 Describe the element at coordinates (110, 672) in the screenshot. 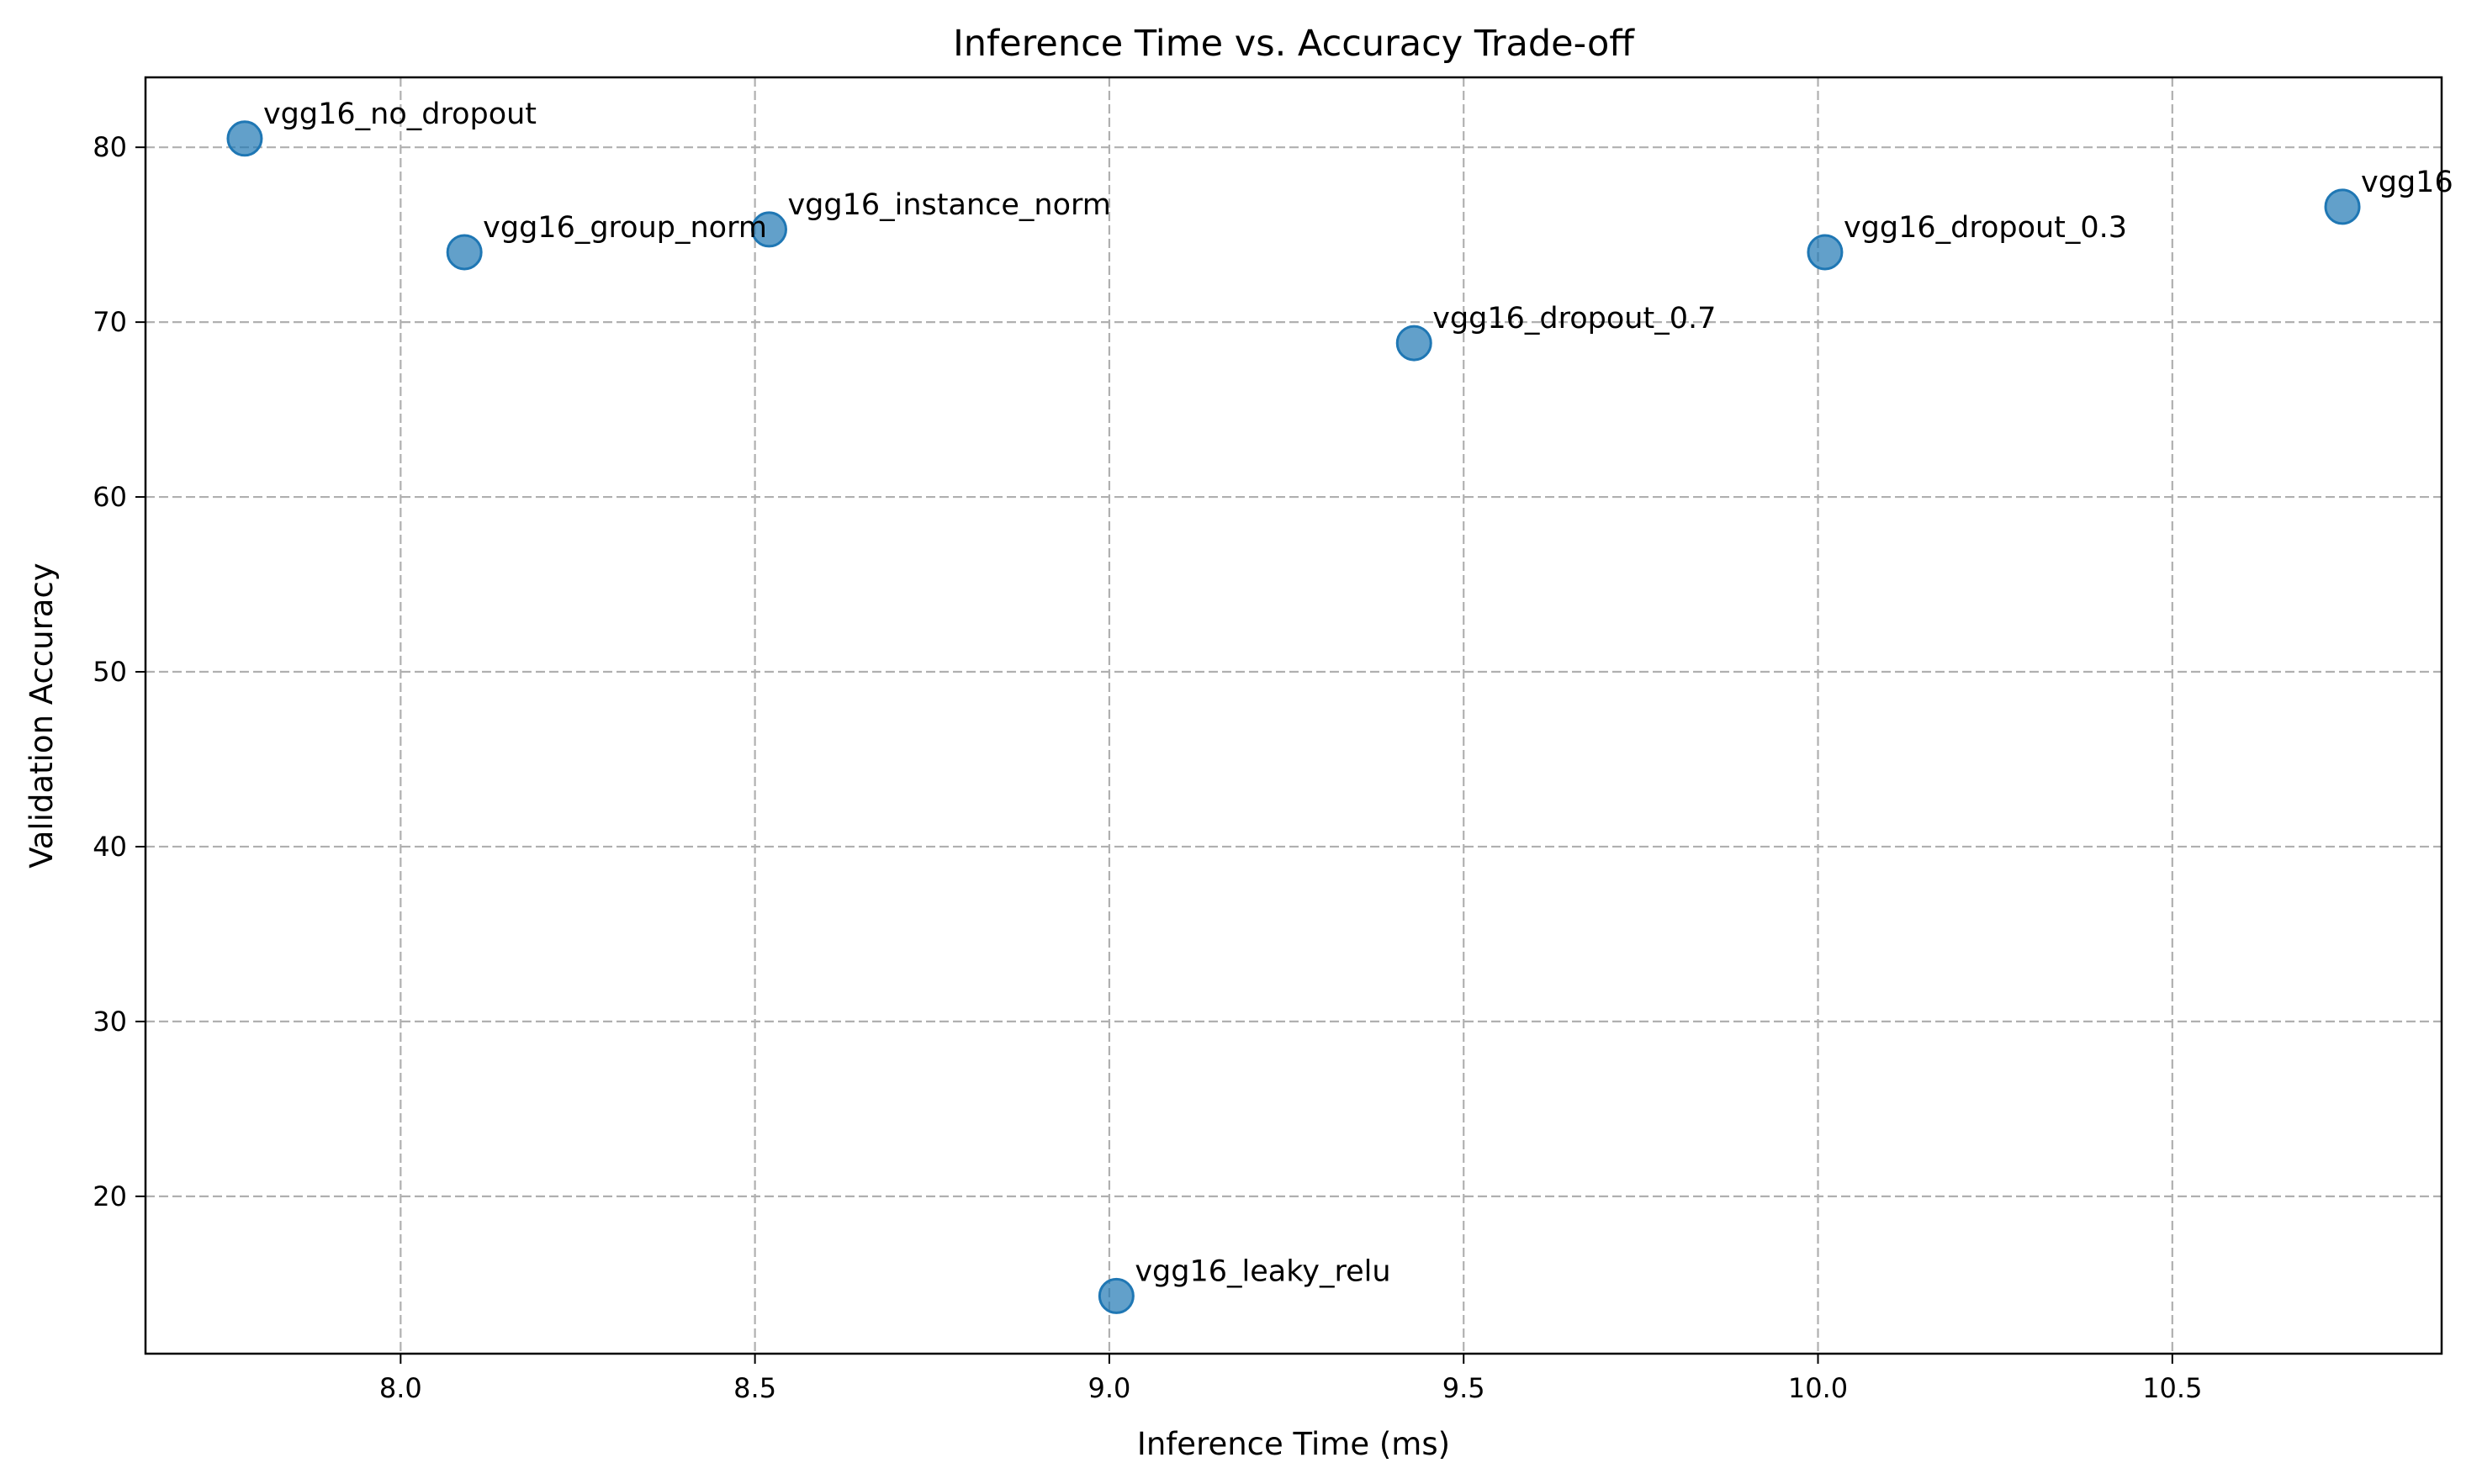

I see `y-tick-label: 50` at that location.